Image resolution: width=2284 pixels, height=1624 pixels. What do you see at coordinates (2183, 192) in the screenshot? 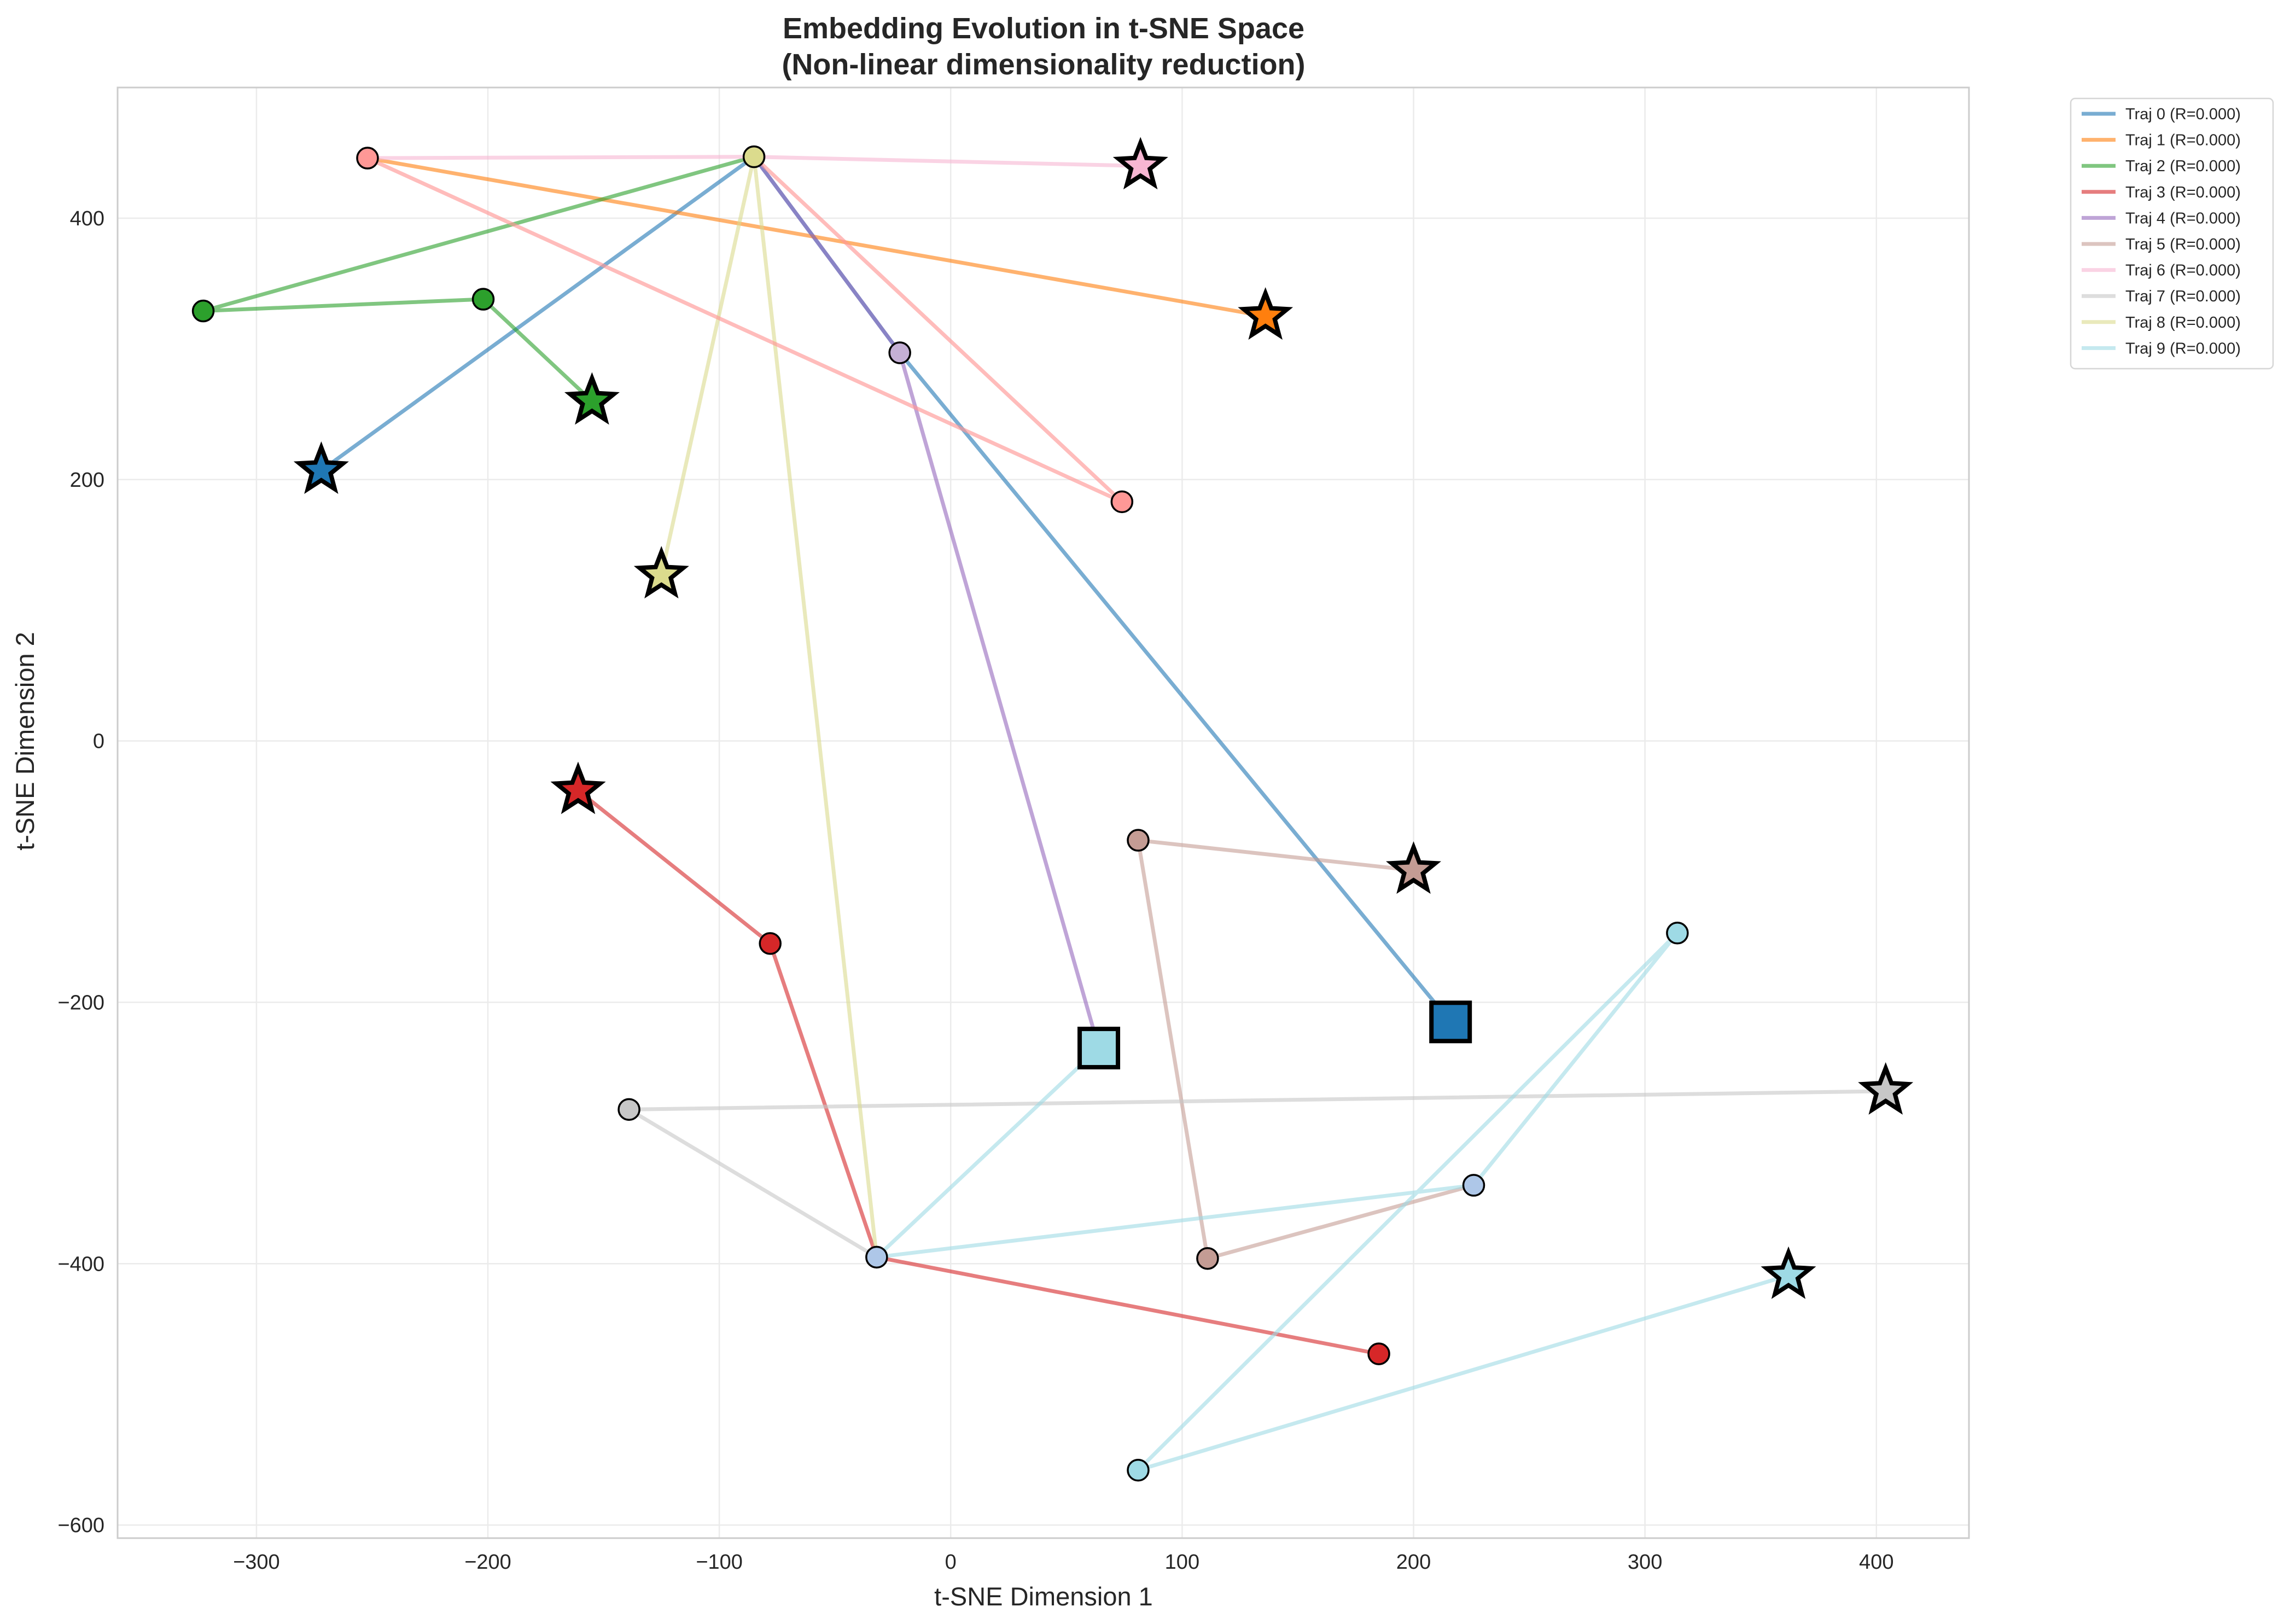
I see `legend-label: Traj 3 (R=0.000)` at bounding box center [2183, 192].